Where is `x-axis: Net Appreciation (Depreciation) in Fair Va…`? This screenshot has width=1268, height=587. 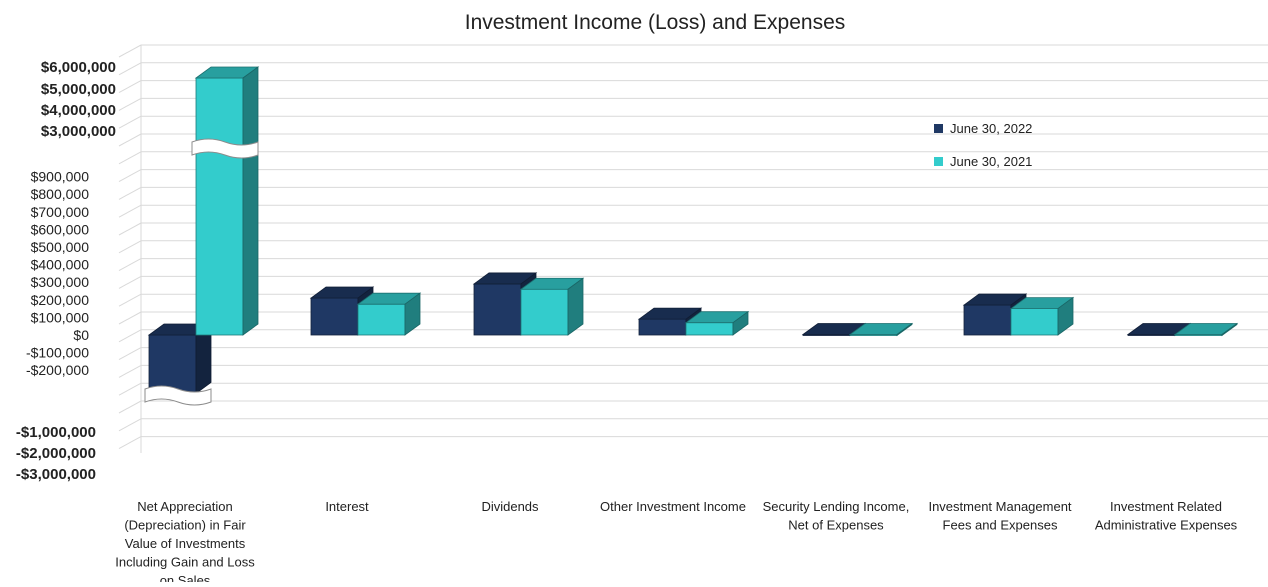 x-axis: Net Appreciation (Depreciation) in Fair Va… is located at coordinates (676, 543).